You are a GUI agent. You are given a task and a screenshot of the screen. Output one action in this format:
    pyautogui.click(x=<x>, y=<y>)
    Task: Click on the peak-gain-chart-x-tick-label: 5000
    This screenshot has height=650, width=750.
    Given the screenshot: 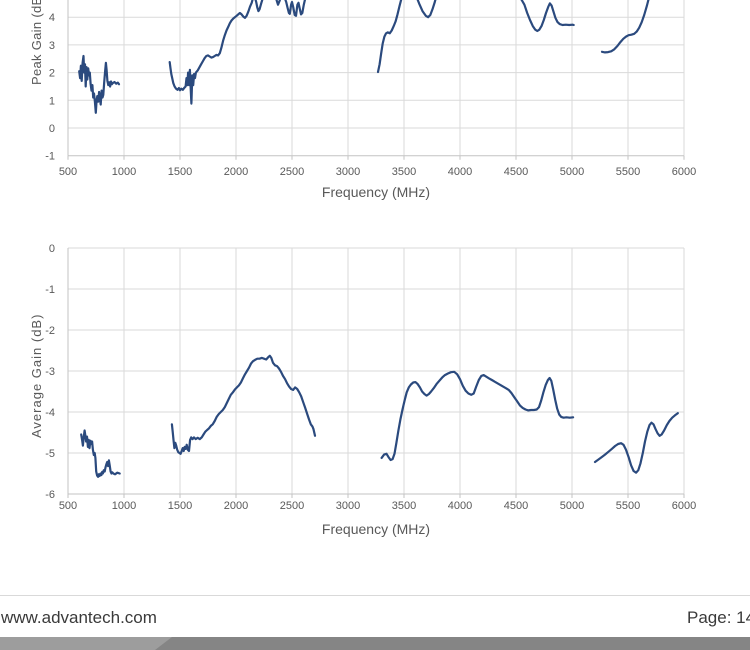 What is the action you would take?
    pyautogui.click(x=572, y=172)
    